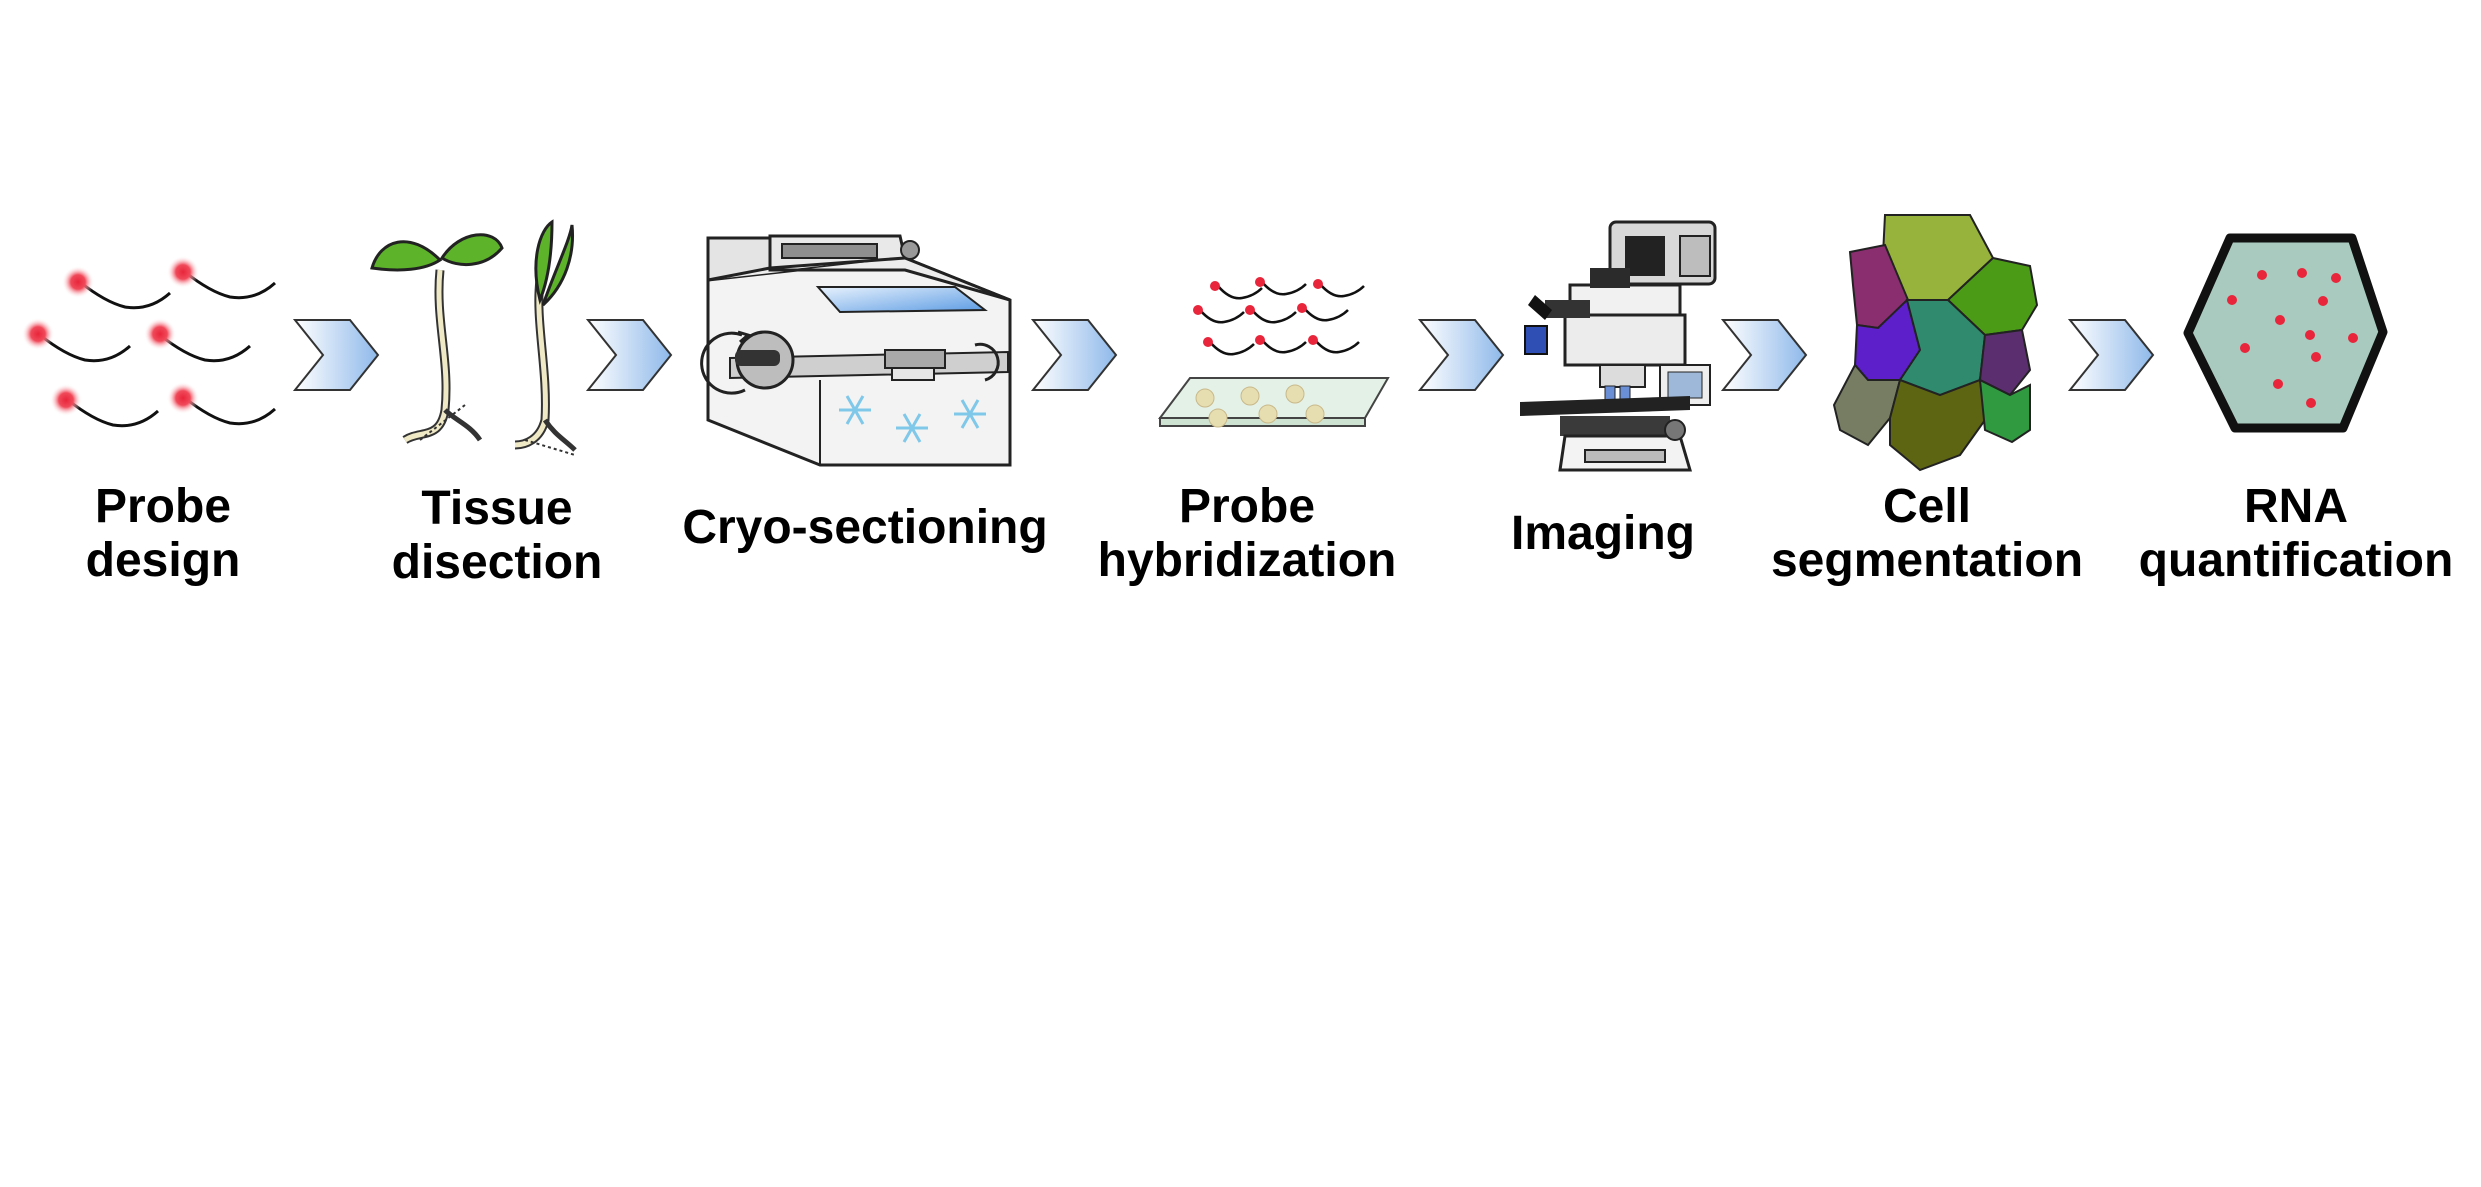  What do you see at coordinates (1247, 560) in the screenshot?
I see `step-label-line: hybridization` at bounding box center [1247, 560].